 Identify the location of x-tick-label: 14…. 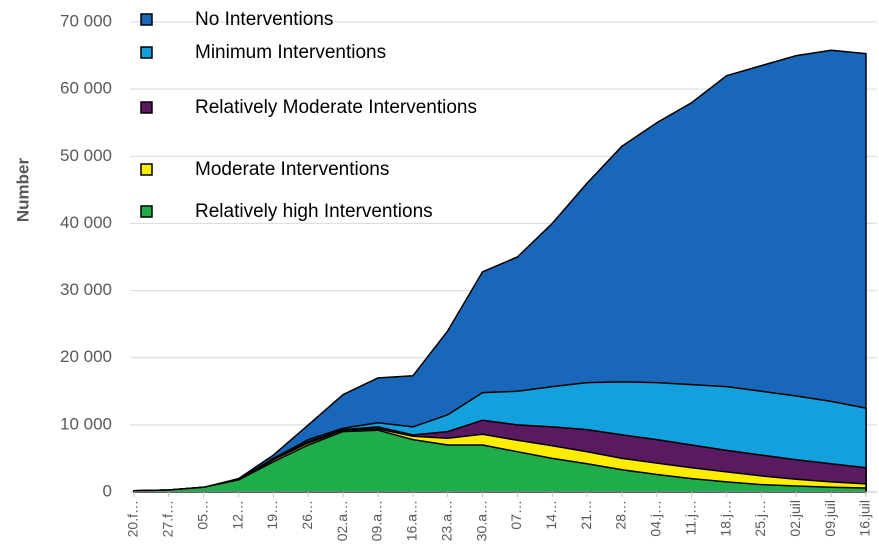
(551, 515).